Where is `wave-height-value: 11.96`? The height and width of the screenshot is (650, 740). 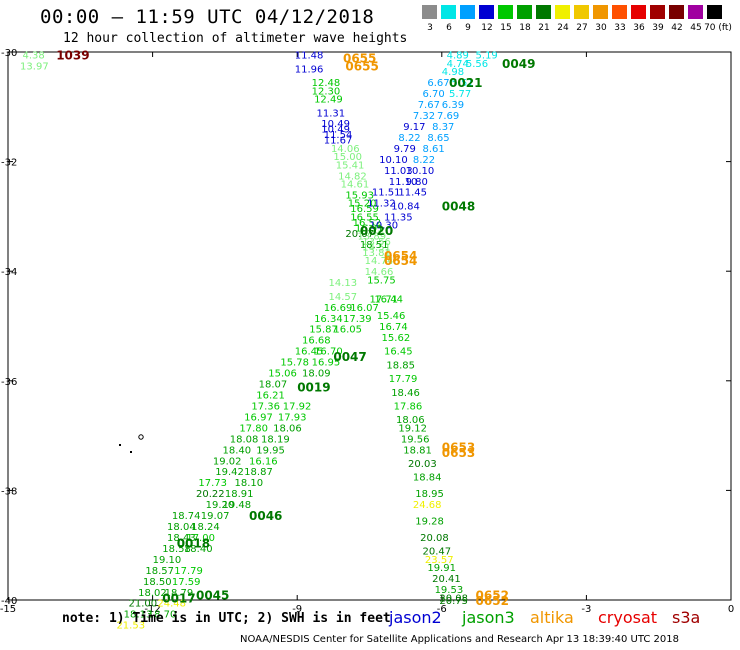
wave-height-value: 11.96 is located at coordinates (309, 69).